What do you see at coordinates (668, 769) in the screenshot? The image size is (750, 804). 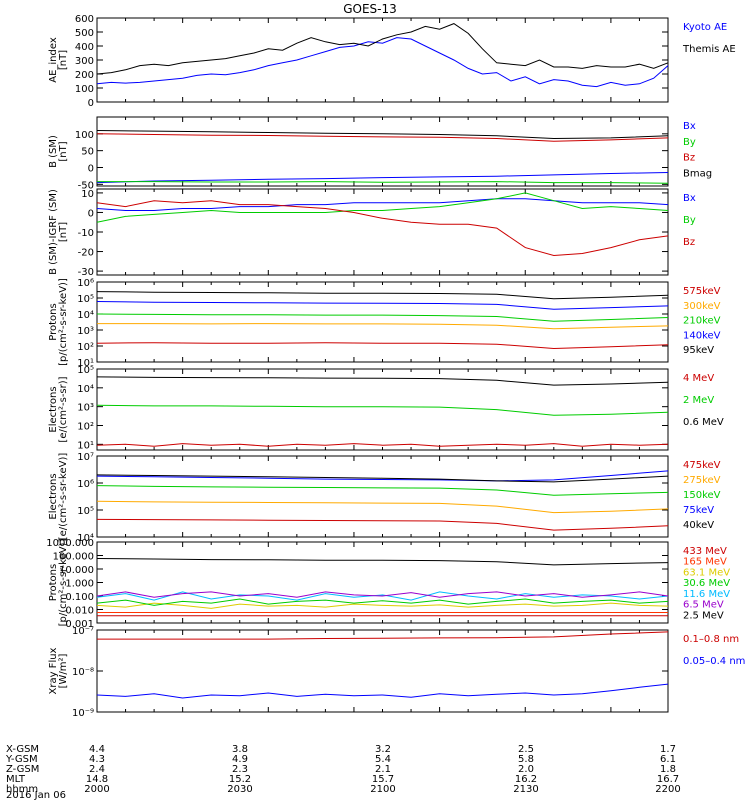 I see `axis-table-value: 1.8` at bounding box center [668, 769].